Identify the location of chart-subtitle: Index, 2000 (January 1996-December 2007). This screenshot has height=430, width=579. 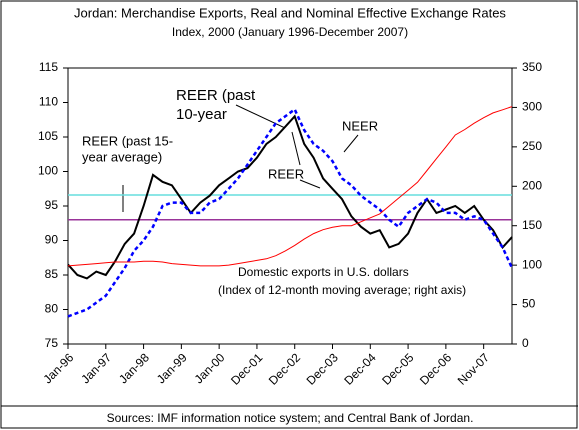
(290, 32).